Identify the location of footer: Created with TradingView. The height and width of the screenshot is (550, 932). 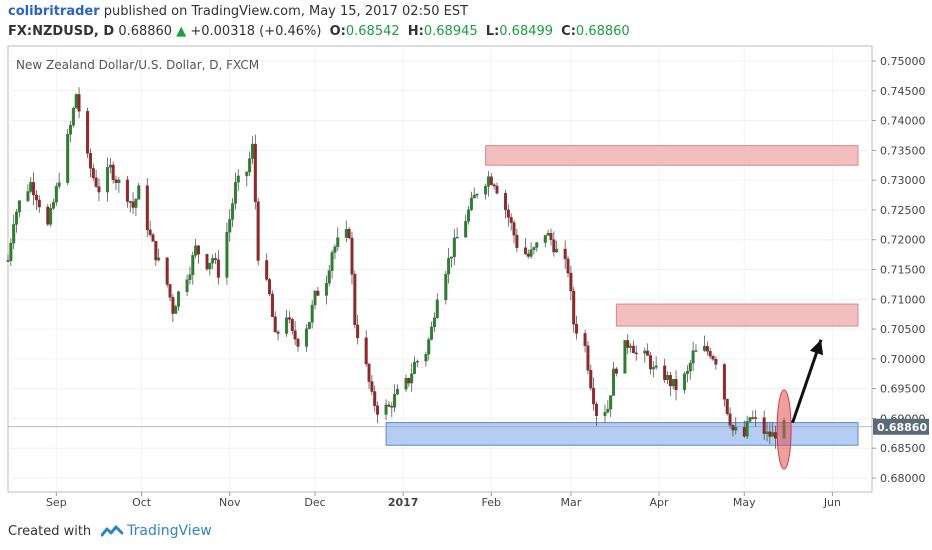
(110, 531).